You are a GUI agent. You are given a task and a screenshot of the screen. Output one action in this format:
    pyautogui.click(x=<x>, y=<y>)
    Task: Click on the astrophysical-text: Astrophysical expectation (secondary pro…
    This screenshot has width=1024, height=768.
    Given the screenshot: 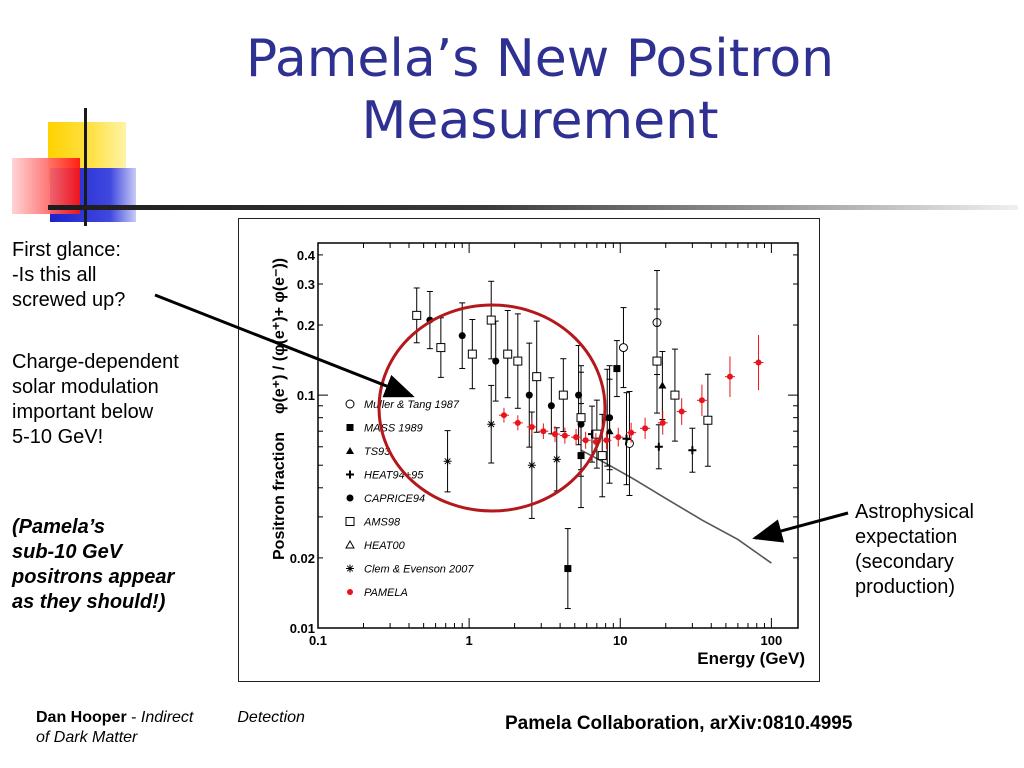 What is the action you would take?
    pyautogui.click(x=937, y=550)
    